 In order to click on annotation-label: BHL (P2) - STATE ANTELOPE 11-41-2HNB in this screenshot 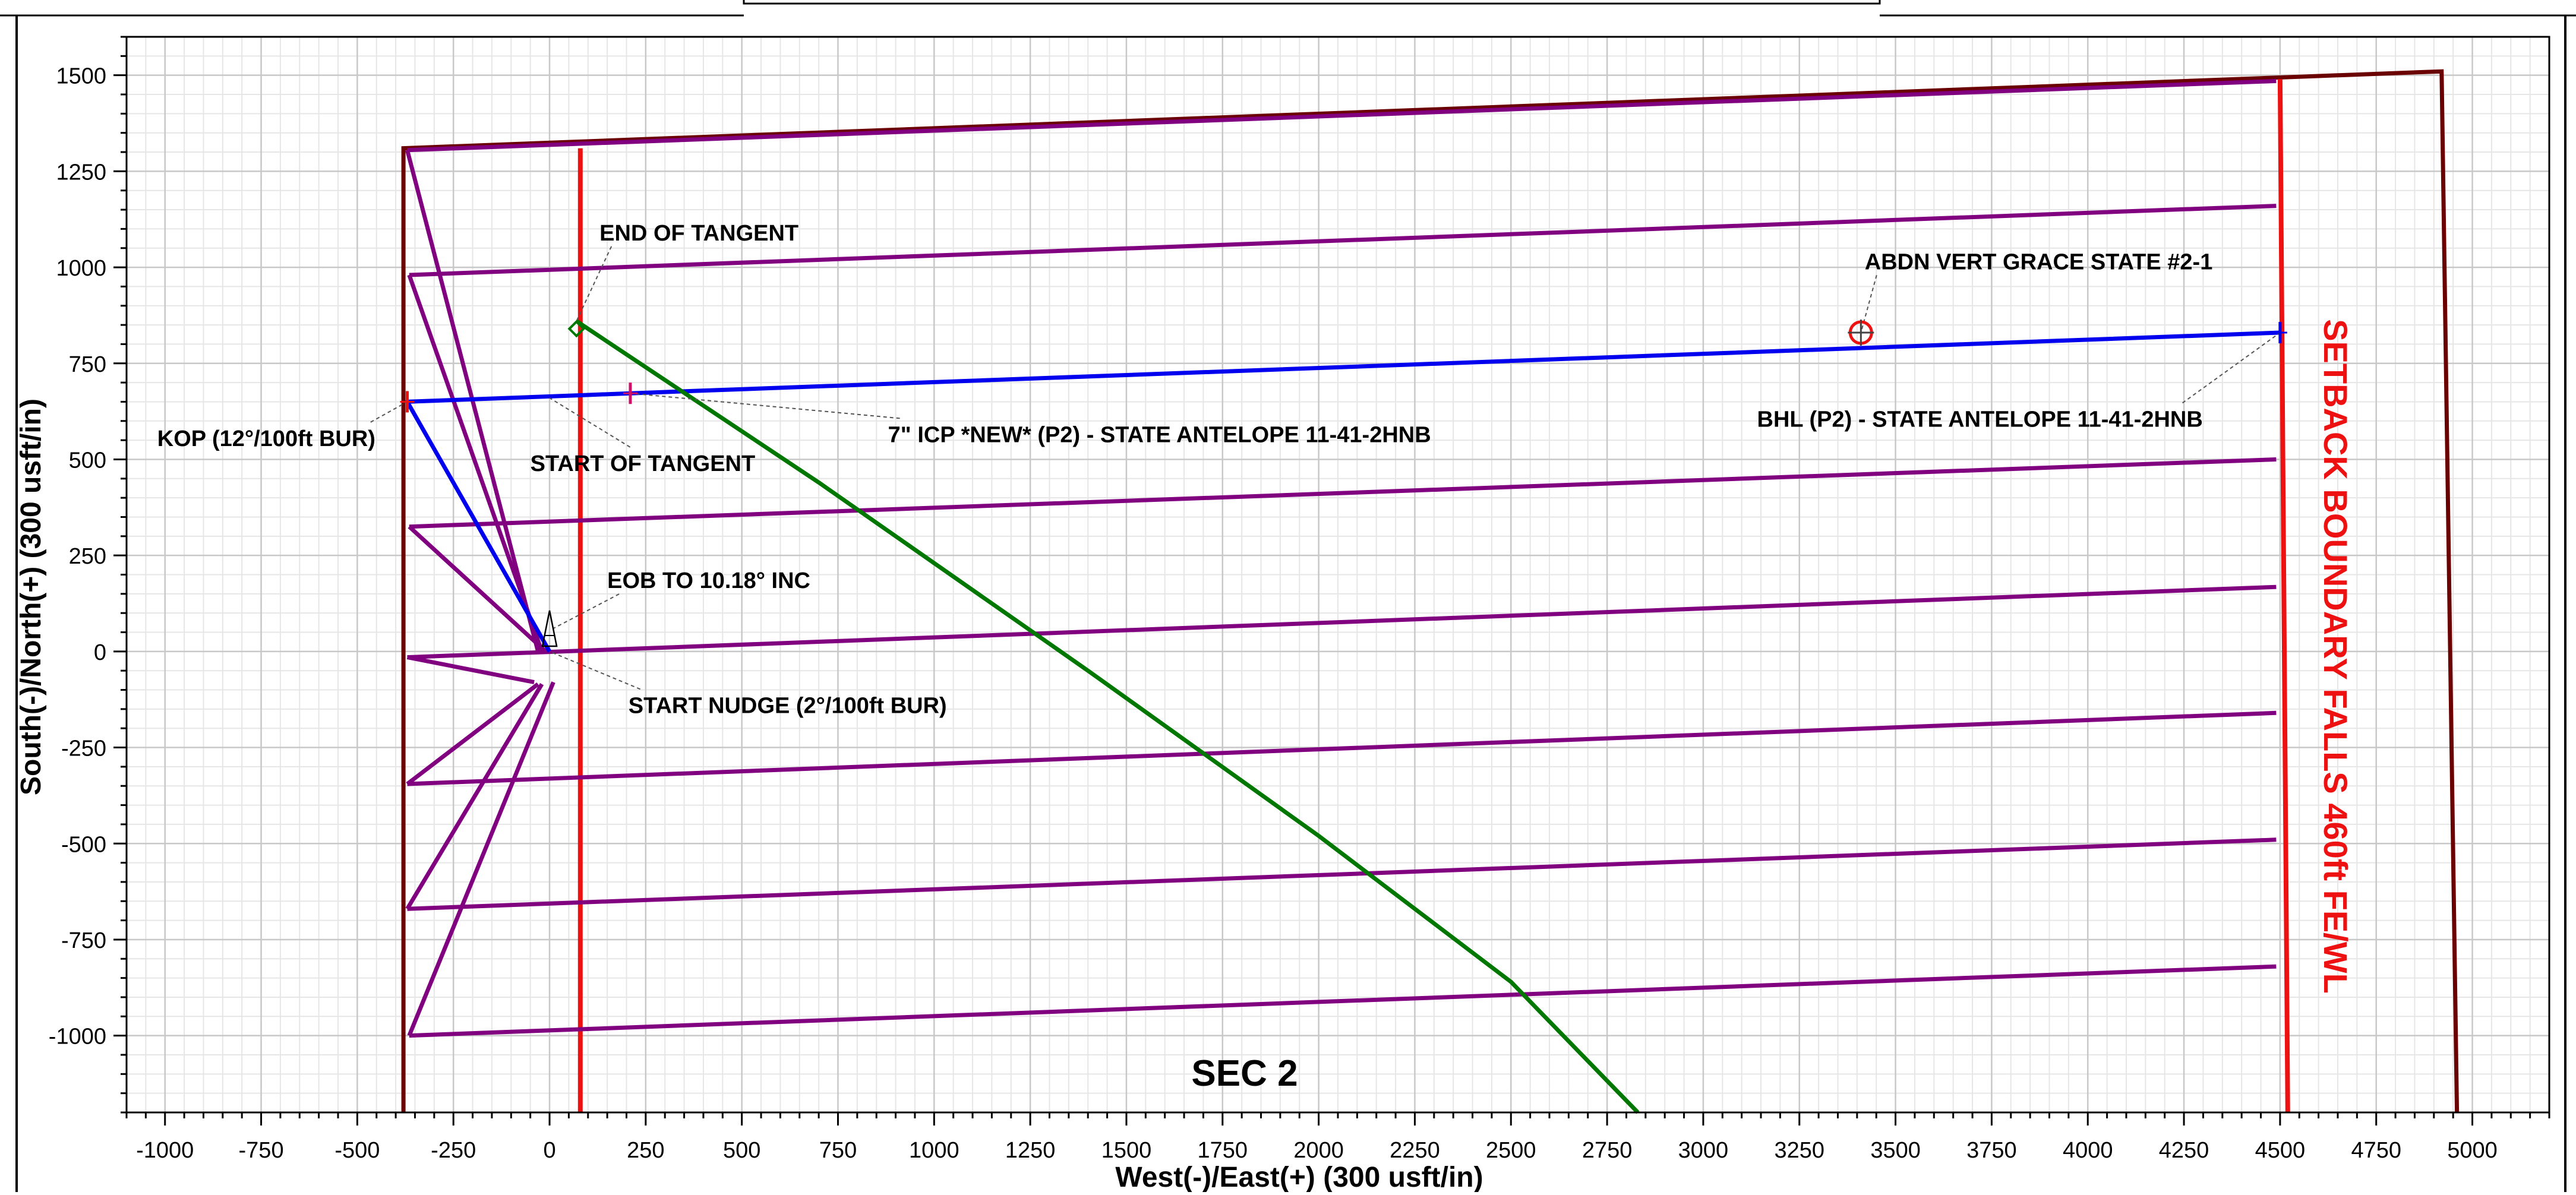, I will do `click(1980, 419)`.